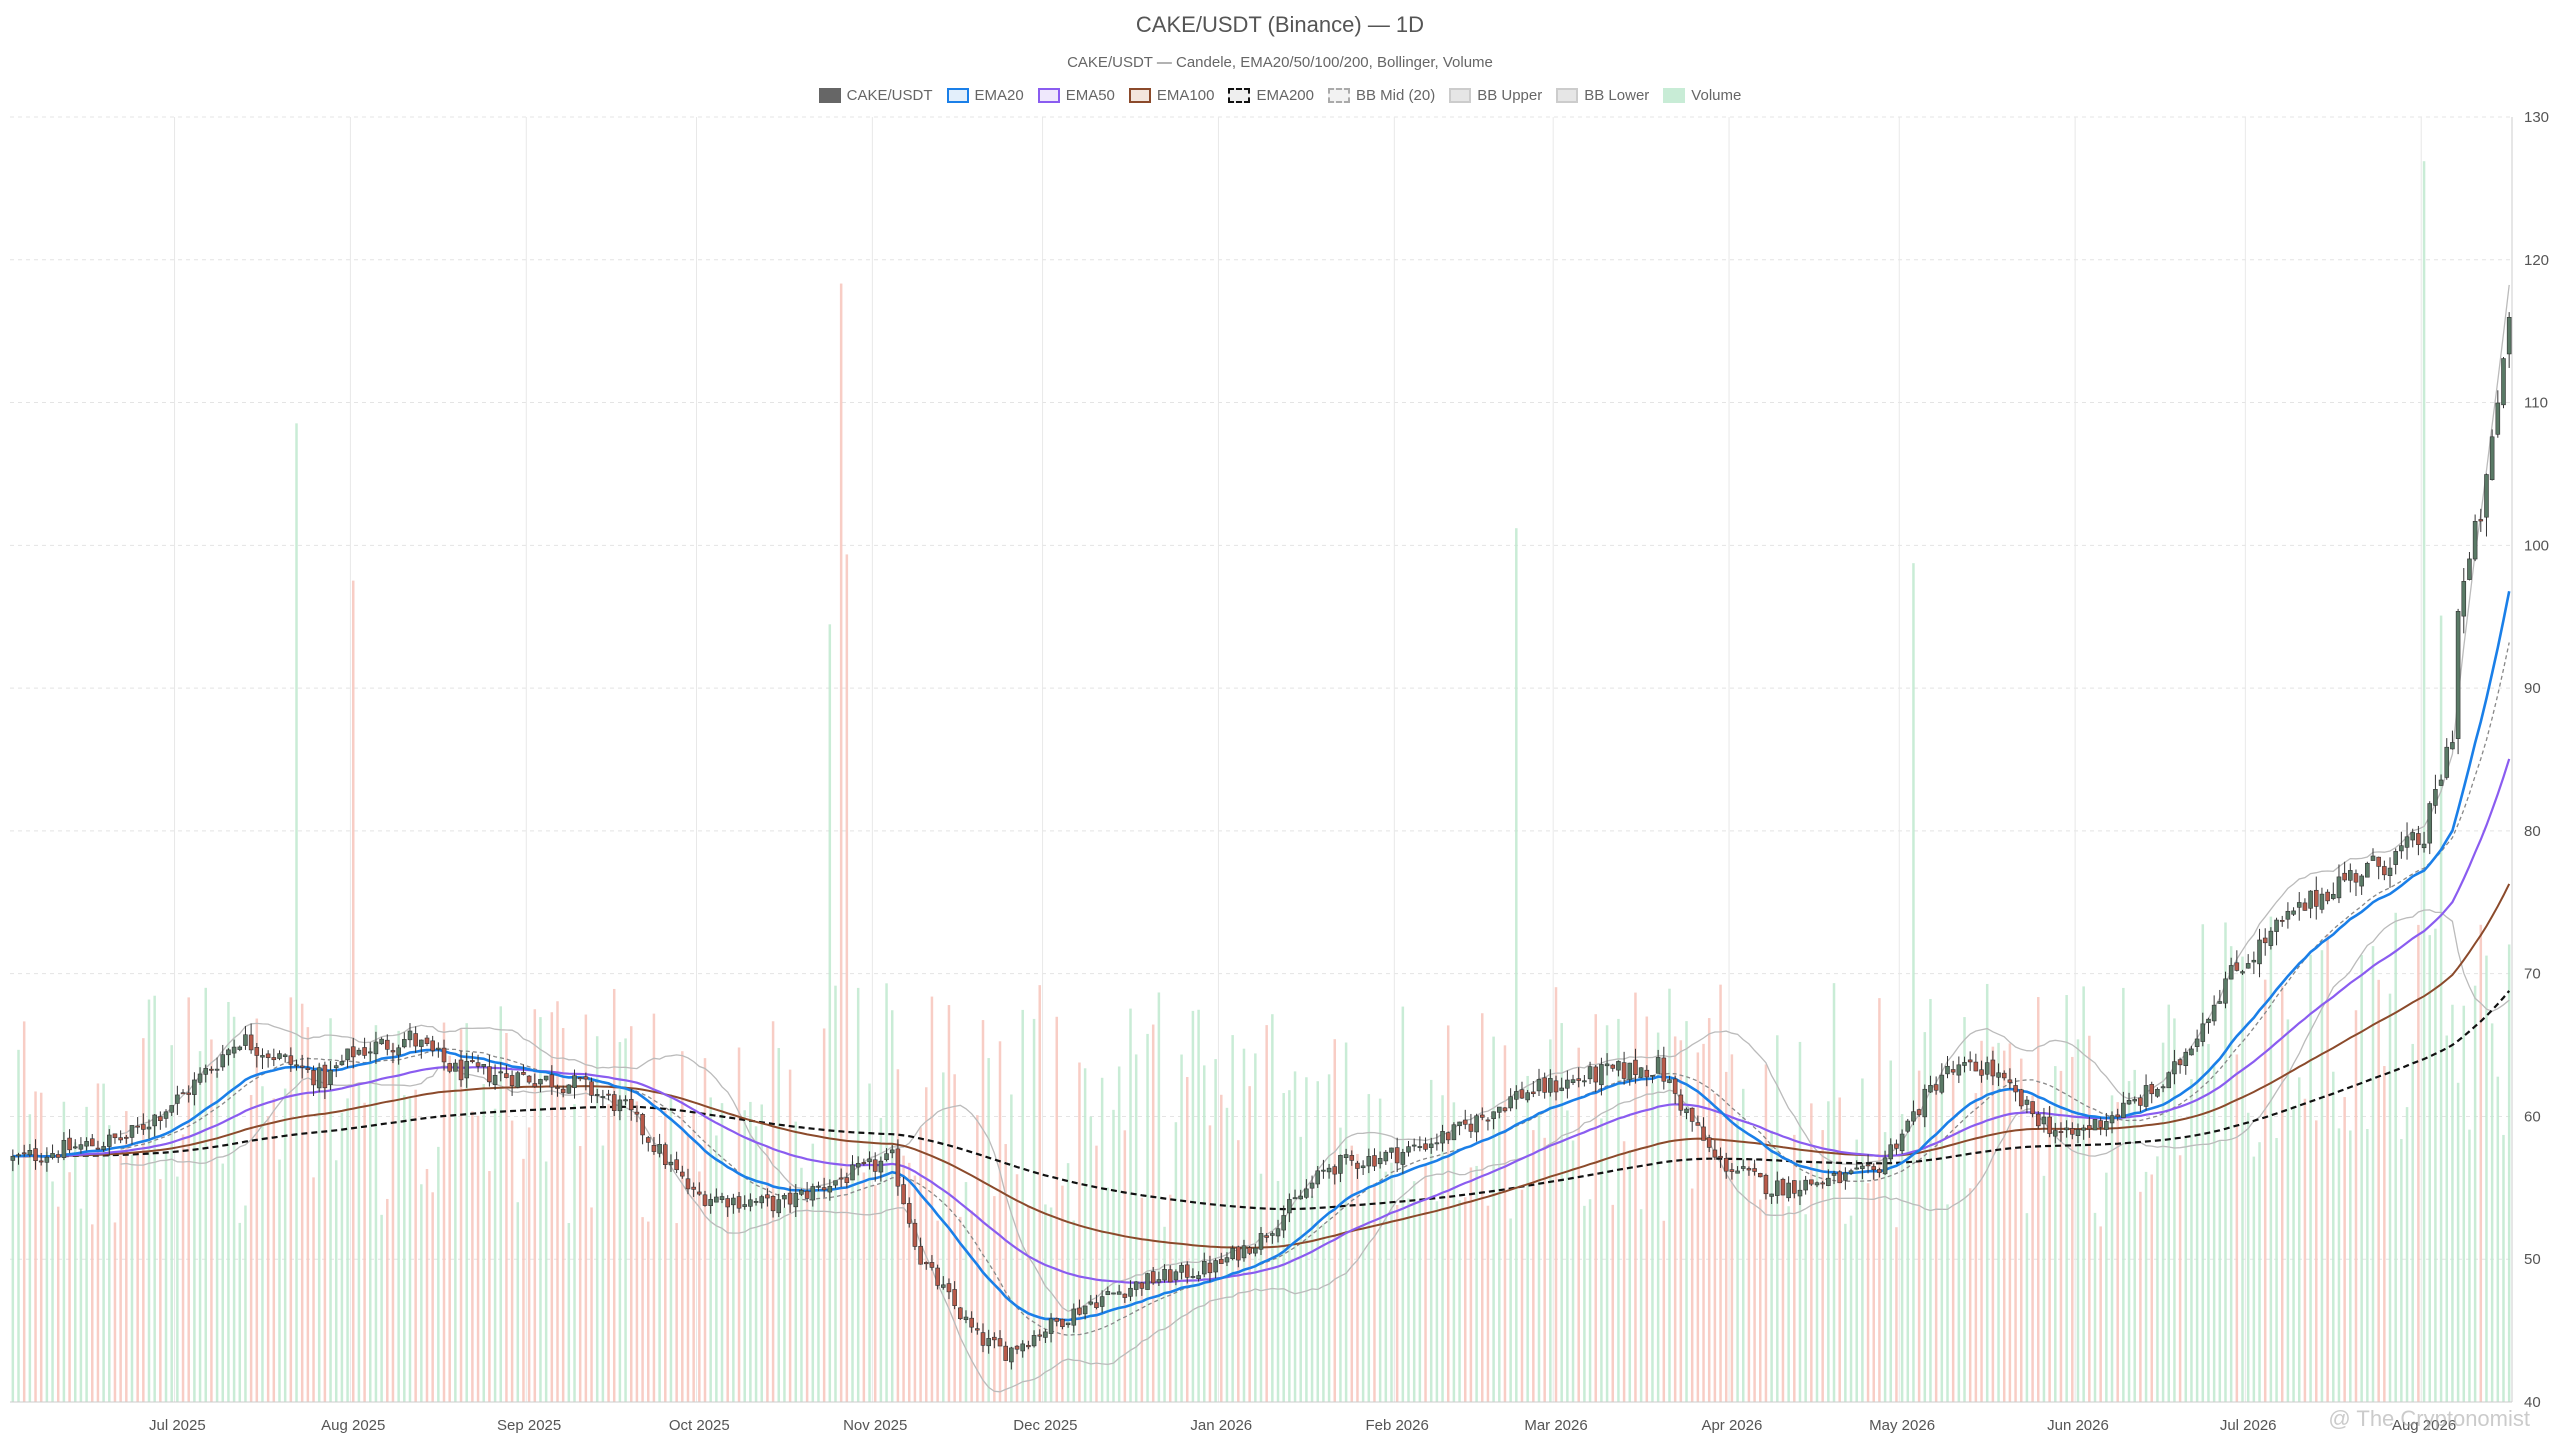 This screenshot has width=2560, height=1440. What do you see at coordinates (1381, 95) in the screenshot?
I see `legend-item-bb-mid-20: BB Mid (20)` at bounding box center [1381, 95].